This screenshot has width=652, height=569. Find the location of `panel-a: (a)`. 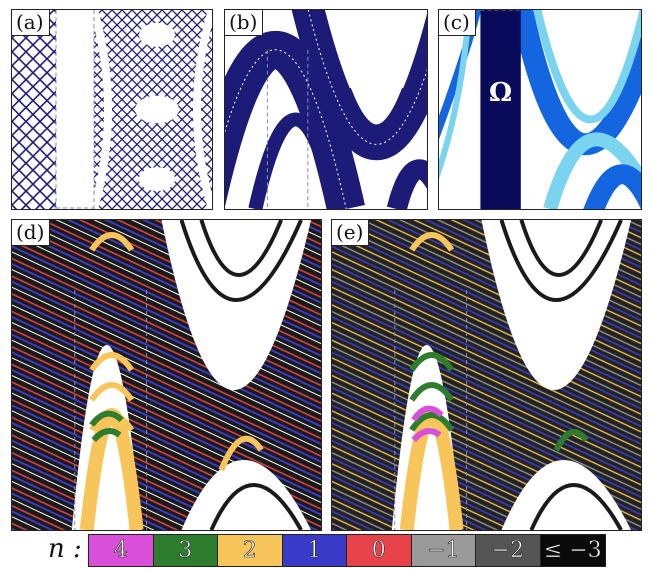

panel-a: (a) is located at coordinates (112, 109).